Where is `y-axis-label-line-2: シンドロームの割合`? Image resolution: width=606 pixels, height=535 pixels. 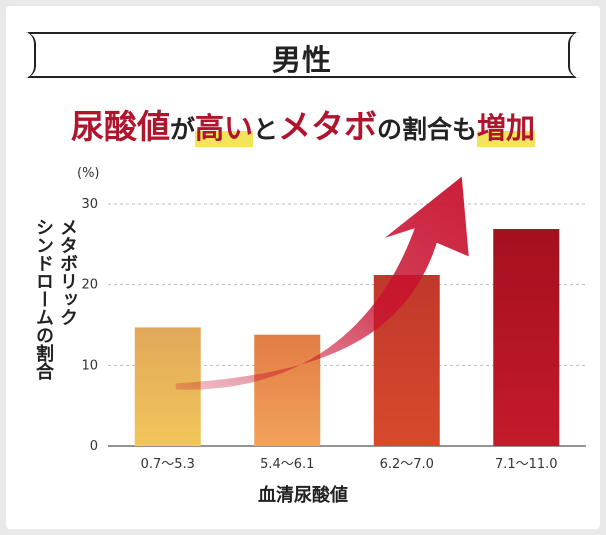 y-axis-label-line-2: シンドロームの割合 is located at coordinates (43, 299).